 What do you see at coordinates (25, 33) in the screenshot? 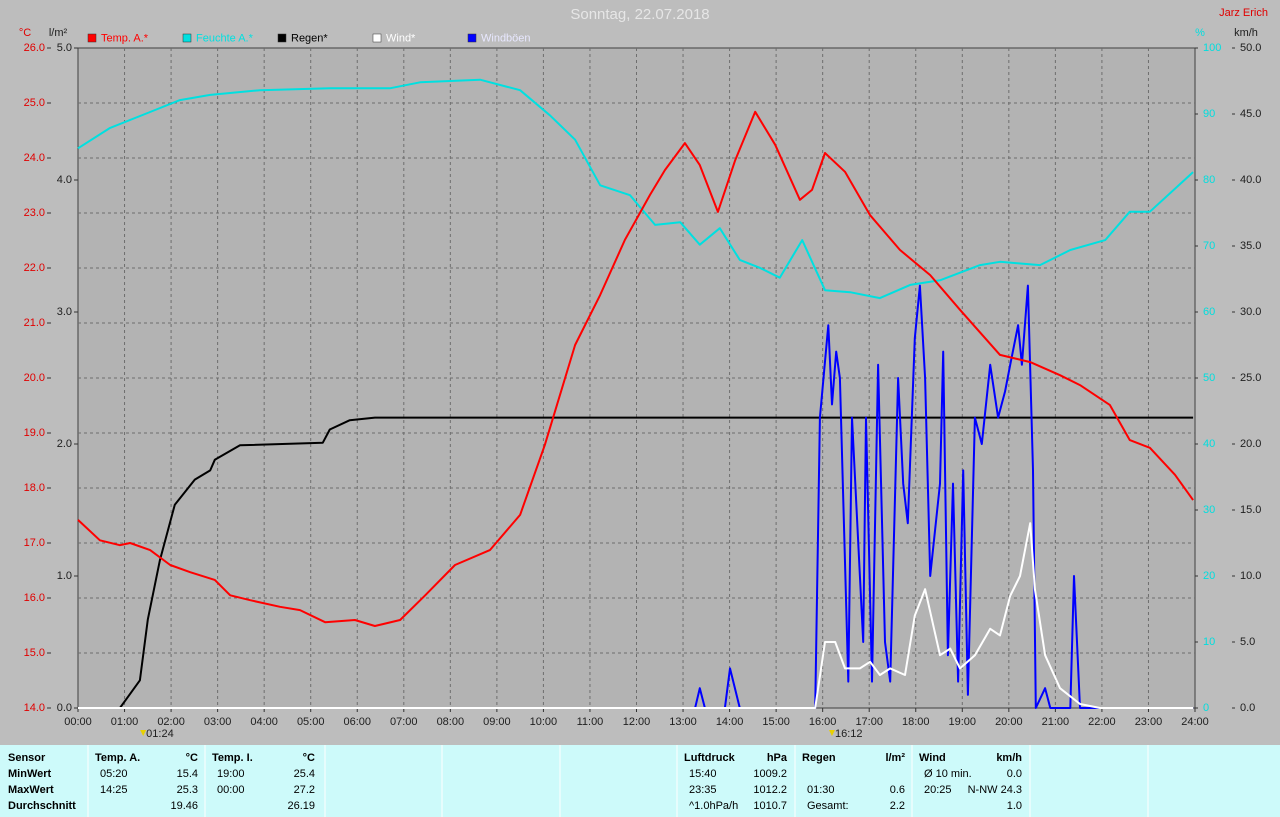
I see `y-axis-unit: °C` at bounding box center [25, 33].